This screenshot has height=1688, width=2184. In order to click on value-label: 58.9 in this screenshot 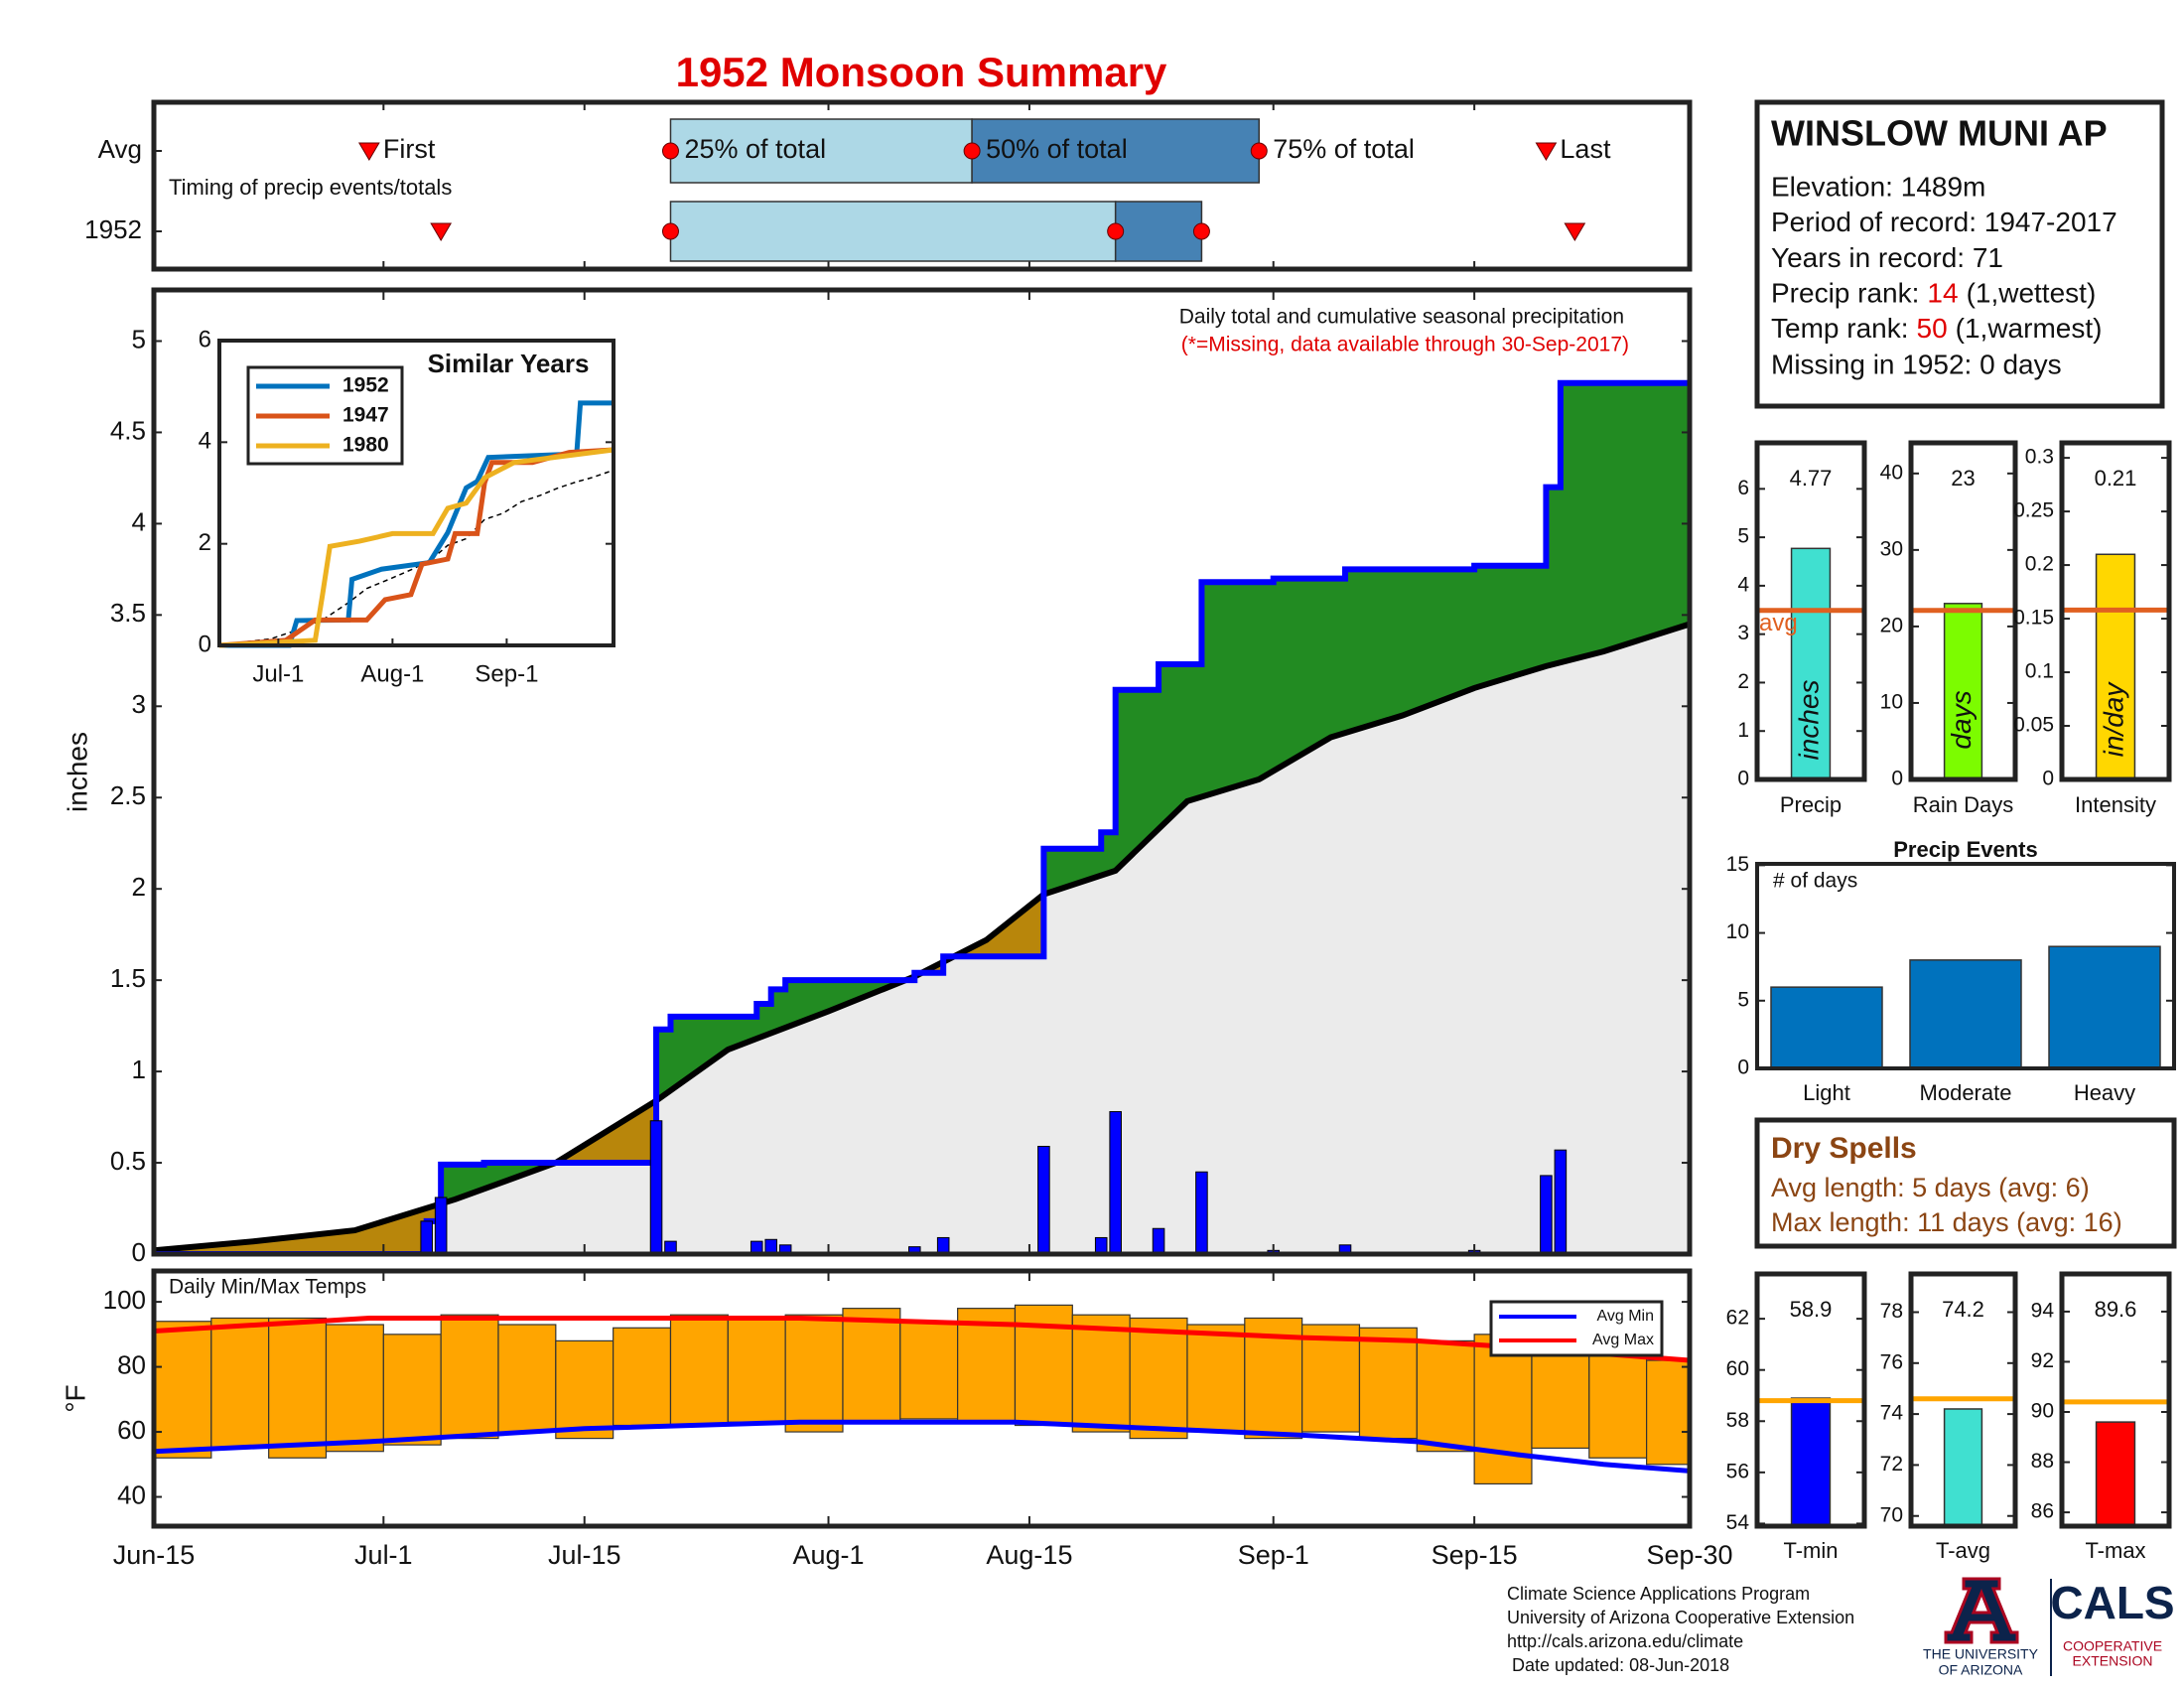, I will do `click(1811, 1309)`.